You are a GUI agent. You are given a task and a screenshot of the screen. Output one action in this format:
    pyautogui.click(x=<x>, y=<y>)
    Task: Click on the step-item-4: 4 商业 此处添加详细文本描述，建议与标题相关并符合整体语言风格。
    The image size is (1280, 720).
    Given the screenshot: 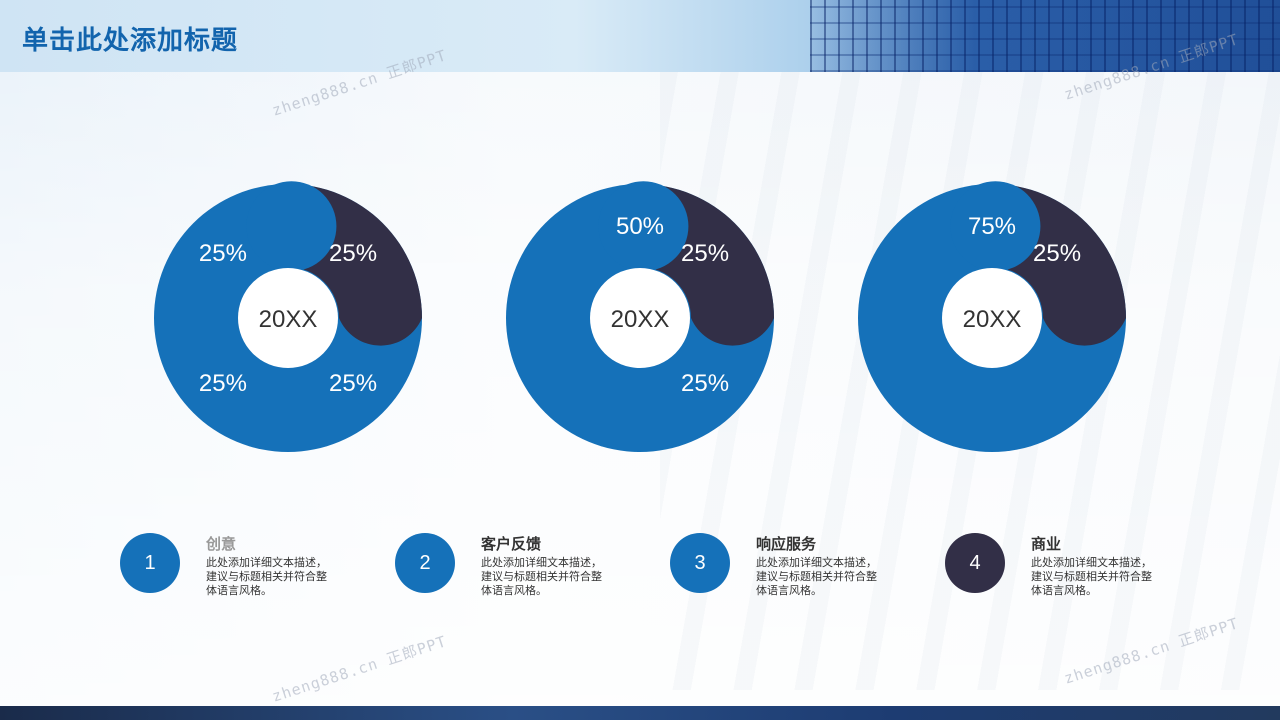 What is the action you would take?
    pyautogui.click(x=1075, y=568)
    